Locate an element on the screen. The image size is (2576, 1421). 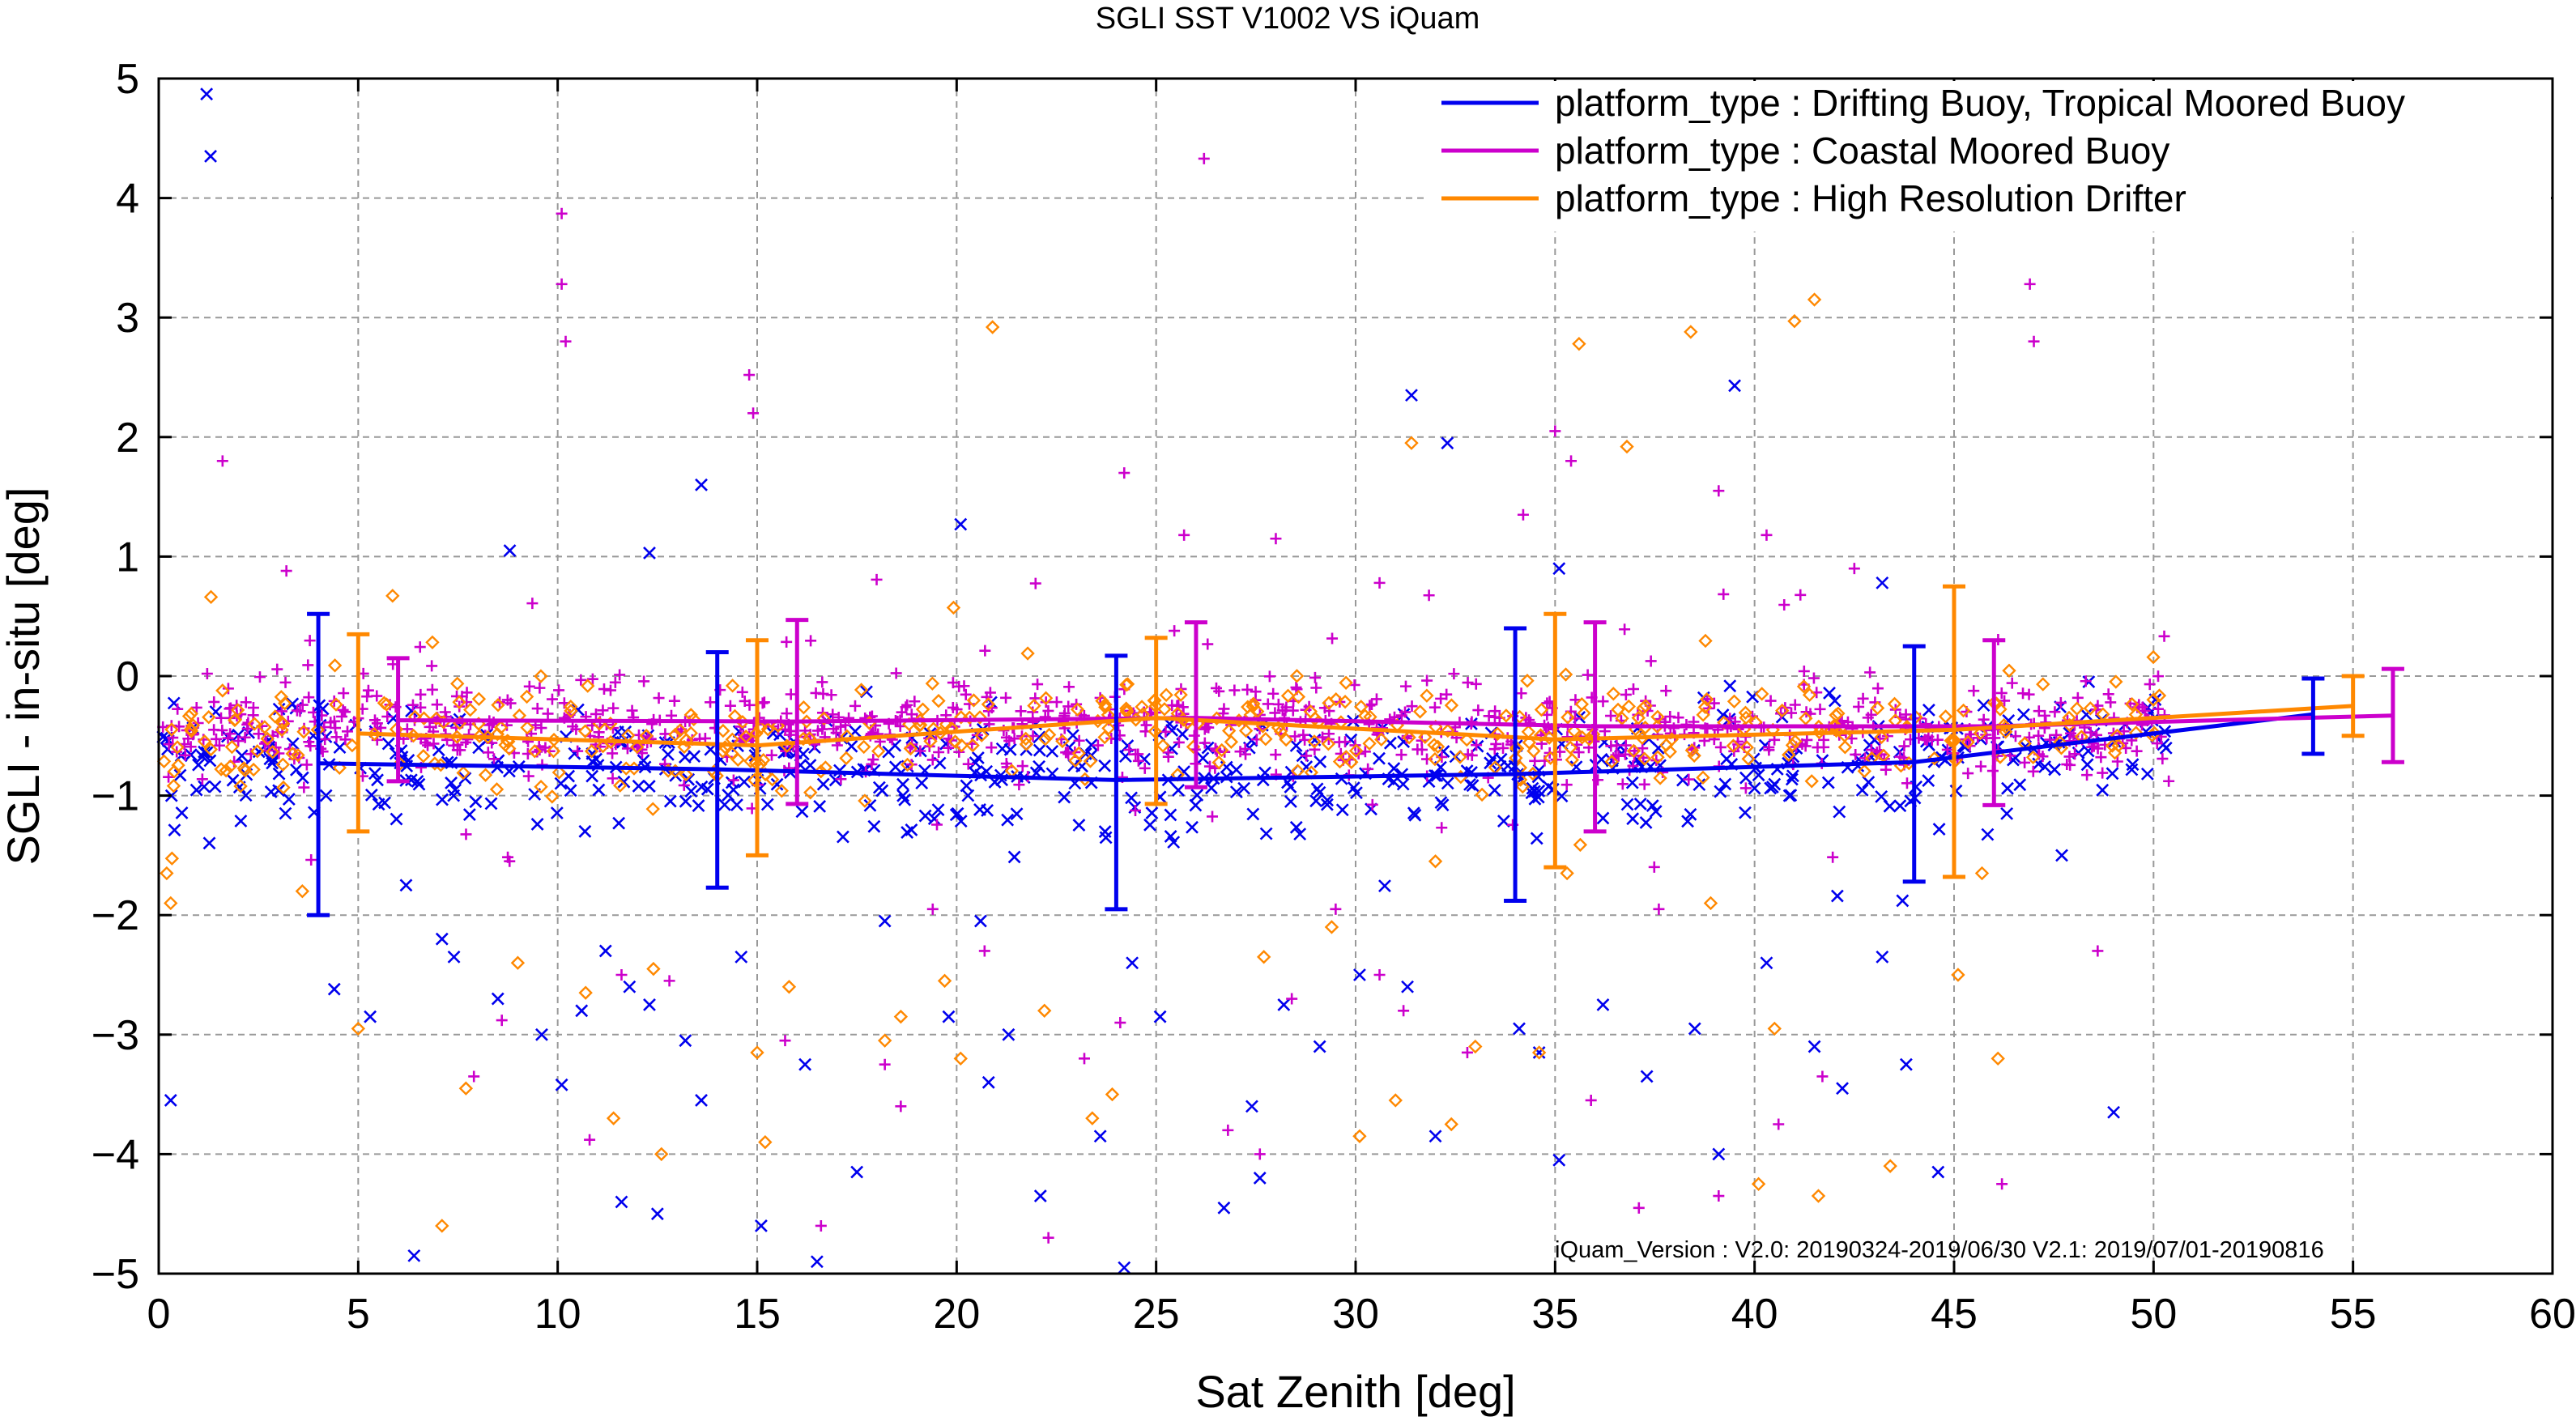
y-tick-label: −2 is located at coordinates (115, 915).